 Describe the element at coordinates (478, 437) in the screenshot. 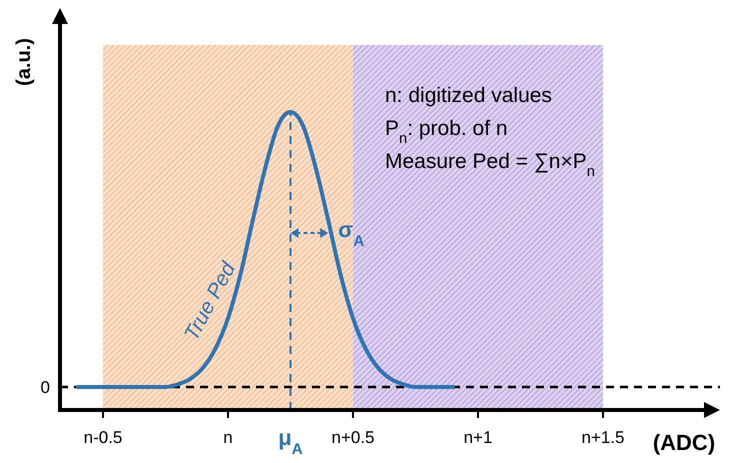

I see `x-tick-label: n+1` at that location.